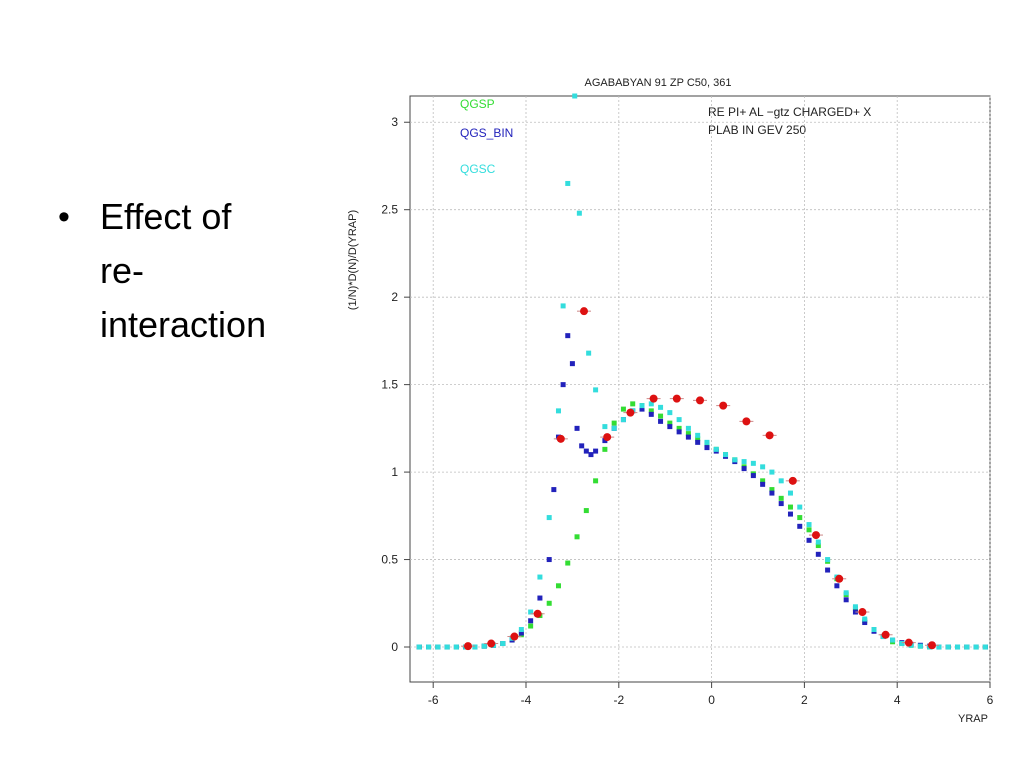  I want to click on x-tick-label: 0, so click(711, 700).